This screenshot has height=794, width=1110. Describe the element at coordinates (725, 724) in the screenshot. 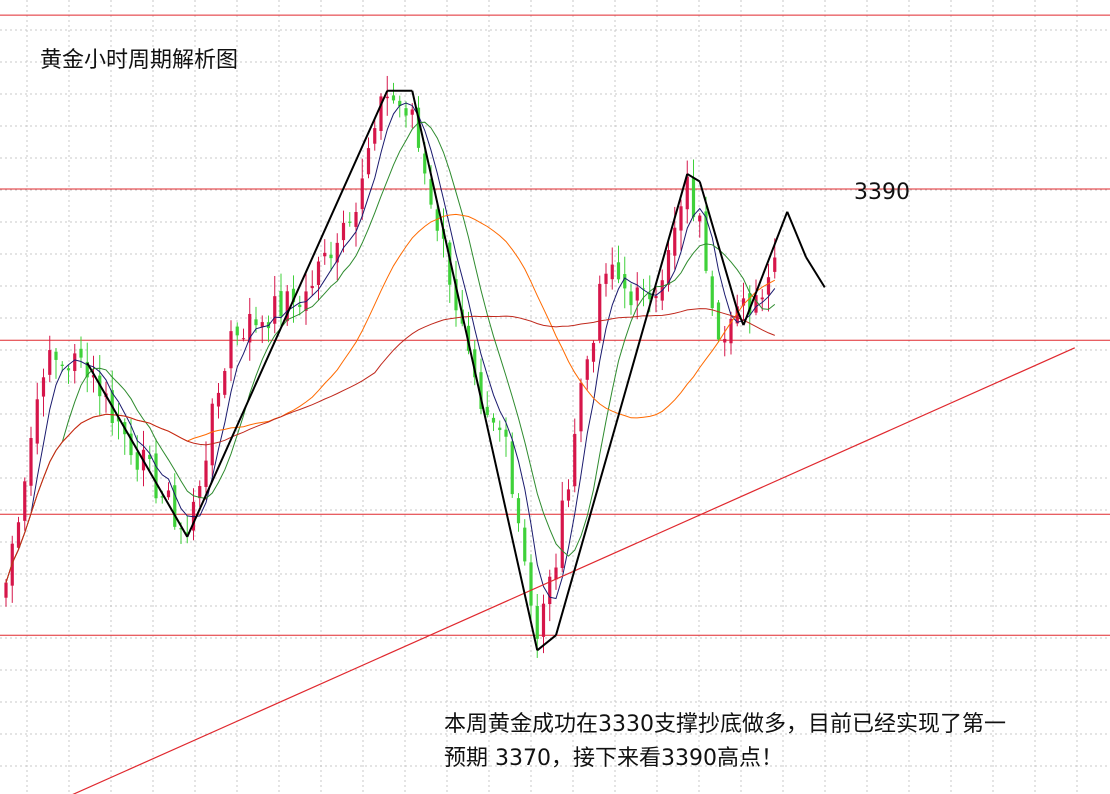

I see `analysis-note-line-1: 本周黄金成功在3330支撑抄底做多，目前已经实现了第一` at that location.